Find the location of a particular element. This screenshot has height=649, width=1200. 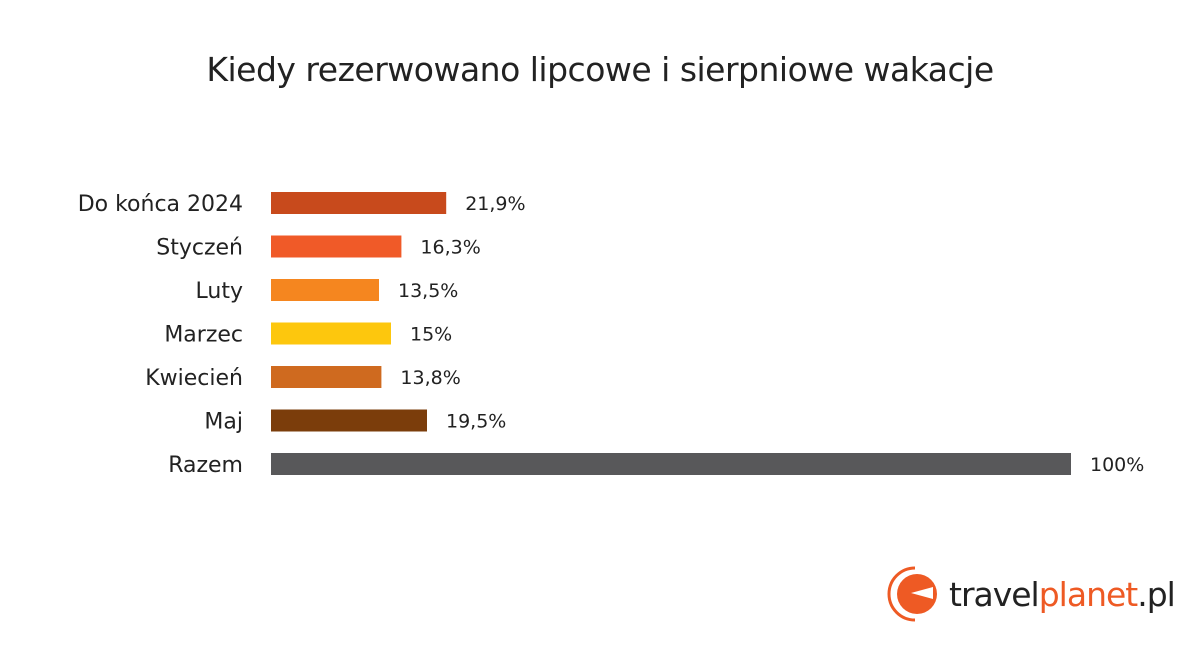

category-label: Maj is located at coordinates (223, 422).